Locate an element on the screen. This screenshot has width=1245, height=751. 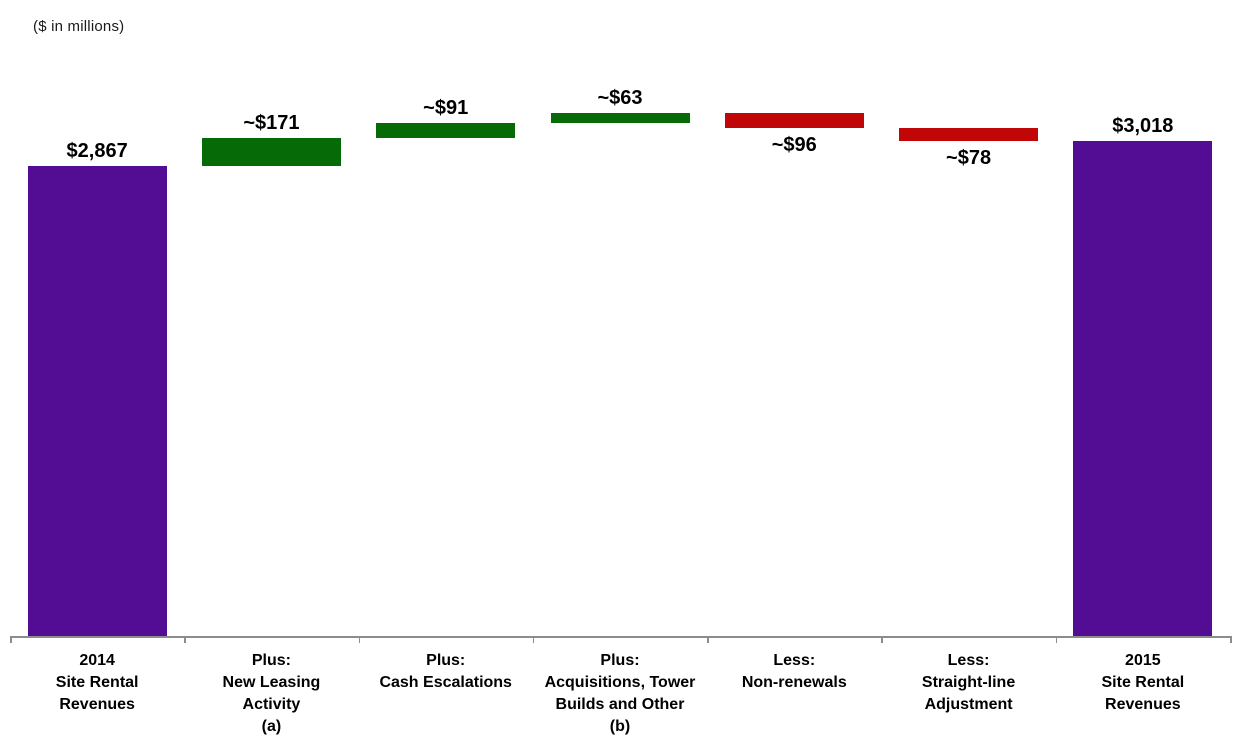
x-axis-category-line: Activity is located at coordinates (271, 704).